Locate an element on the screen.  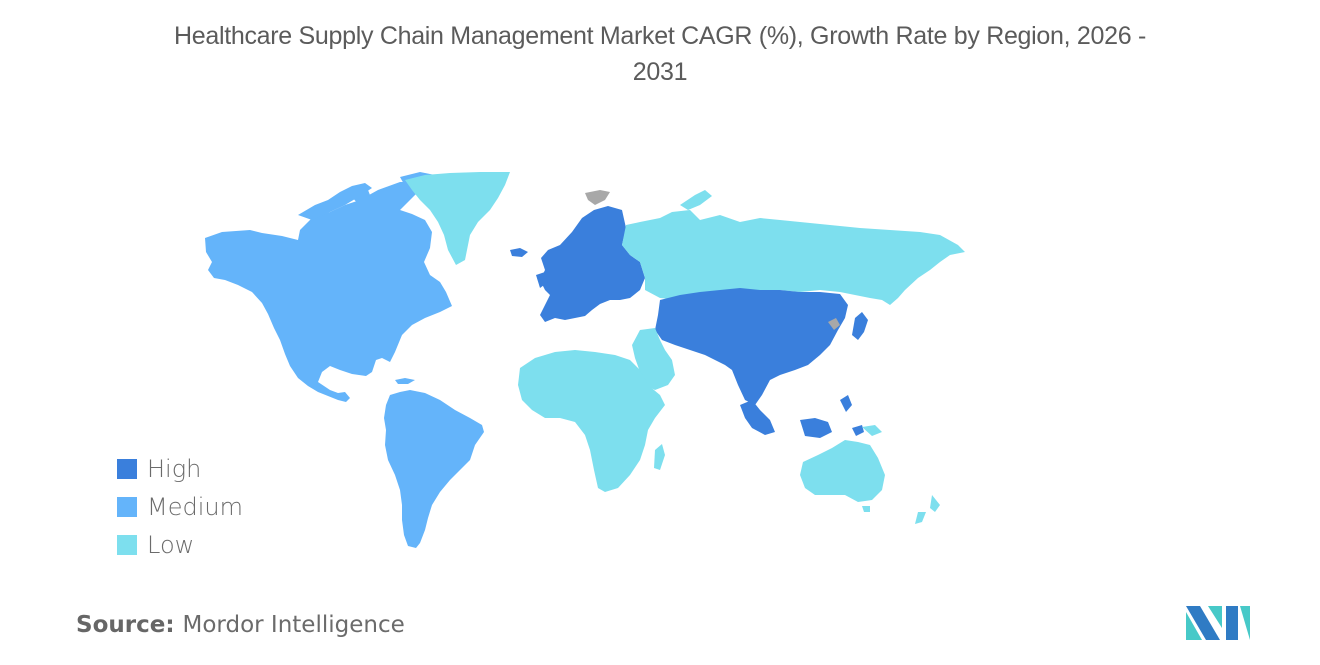
region-oceania is located at coordinates (870, 474).